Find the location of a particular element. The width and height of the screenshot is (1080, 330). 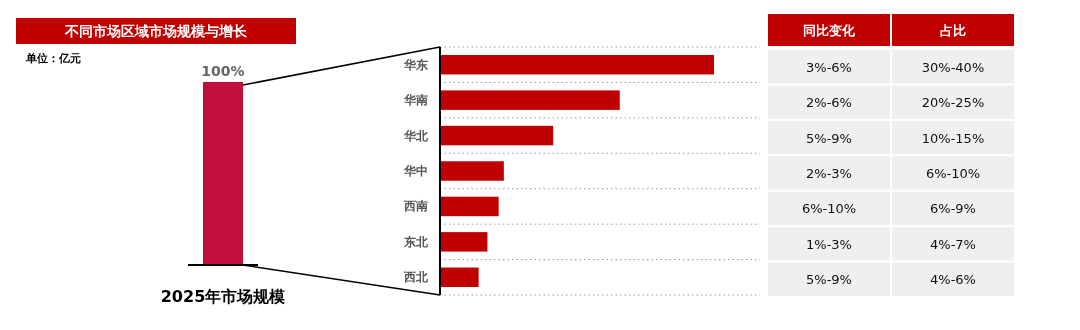

y-tick-label: 西北 is located at coordinates (416, 277).